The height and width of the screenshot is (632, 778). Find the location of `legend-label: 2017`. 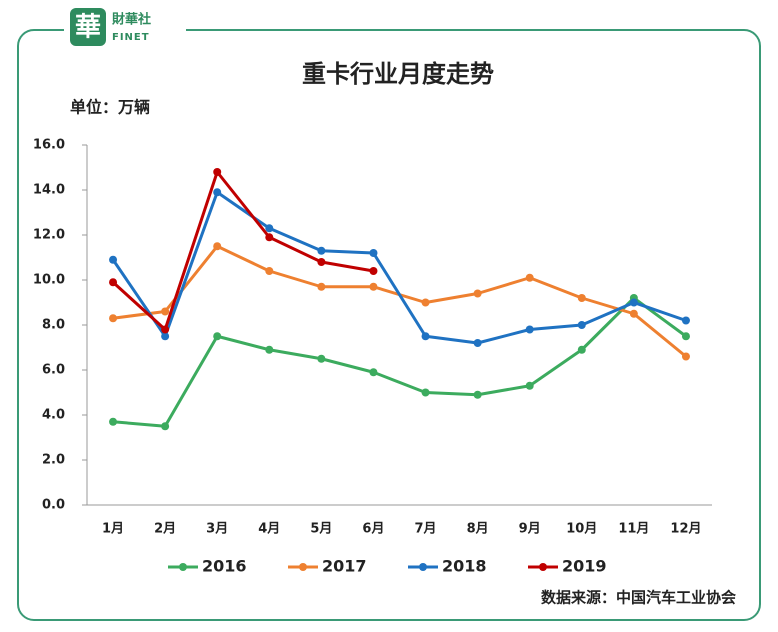

legend-label: 2017 is located at coordinates (344, 566).